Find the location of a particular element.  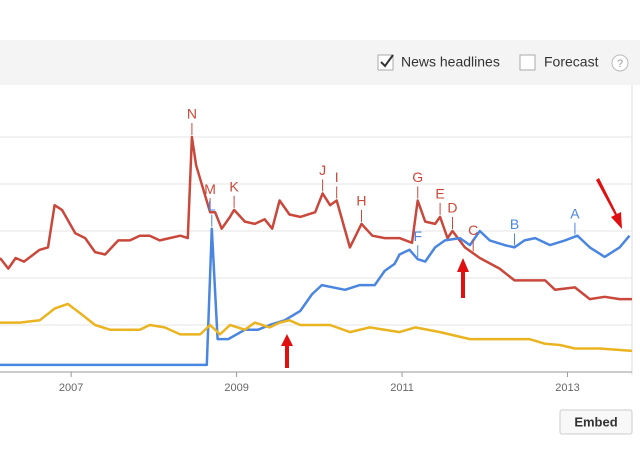

help-icon is located at coordinates (620, 63).